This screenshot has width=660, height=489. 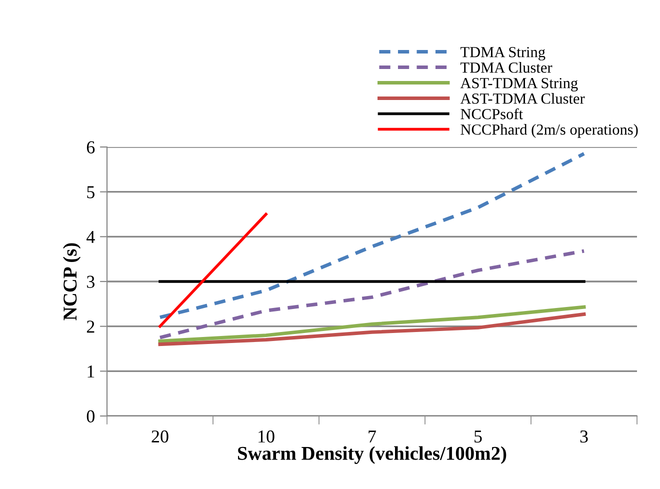 What do you see at coordinates (506, 67) in the screenshot?
I see `legend-label: TDMA Cluster` at bounding box center [506, 67].